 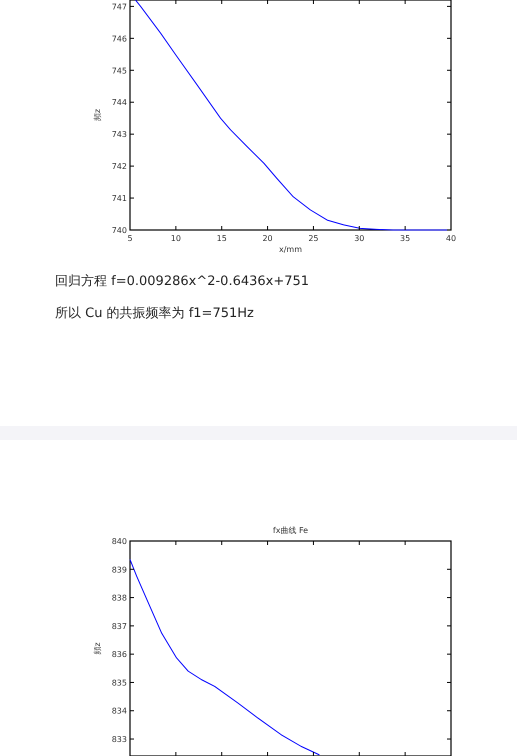 I want to click on y-tick-label: 833, so click(x=119, y=739).